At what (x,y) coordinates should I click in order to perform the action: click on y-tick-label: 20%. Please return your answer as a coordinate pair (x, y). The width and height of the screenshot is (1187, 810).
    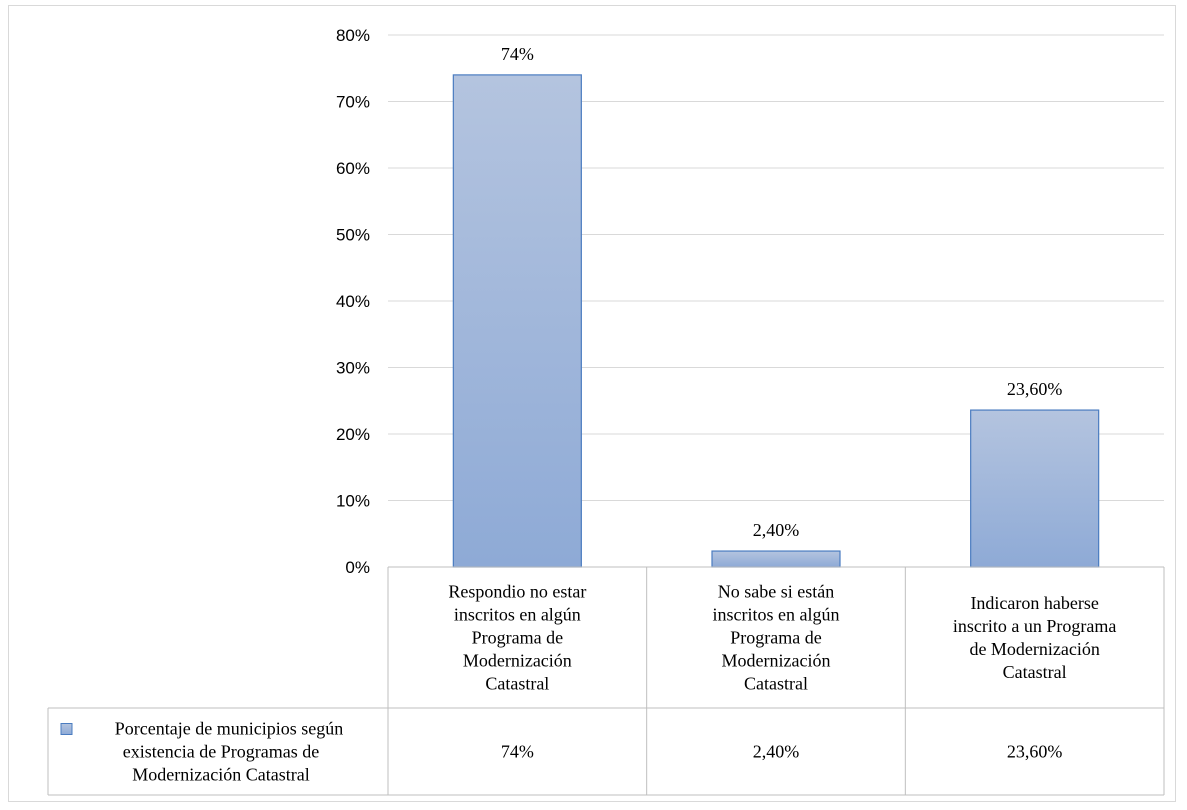
    Looking at the image, I should click on (353, 434).